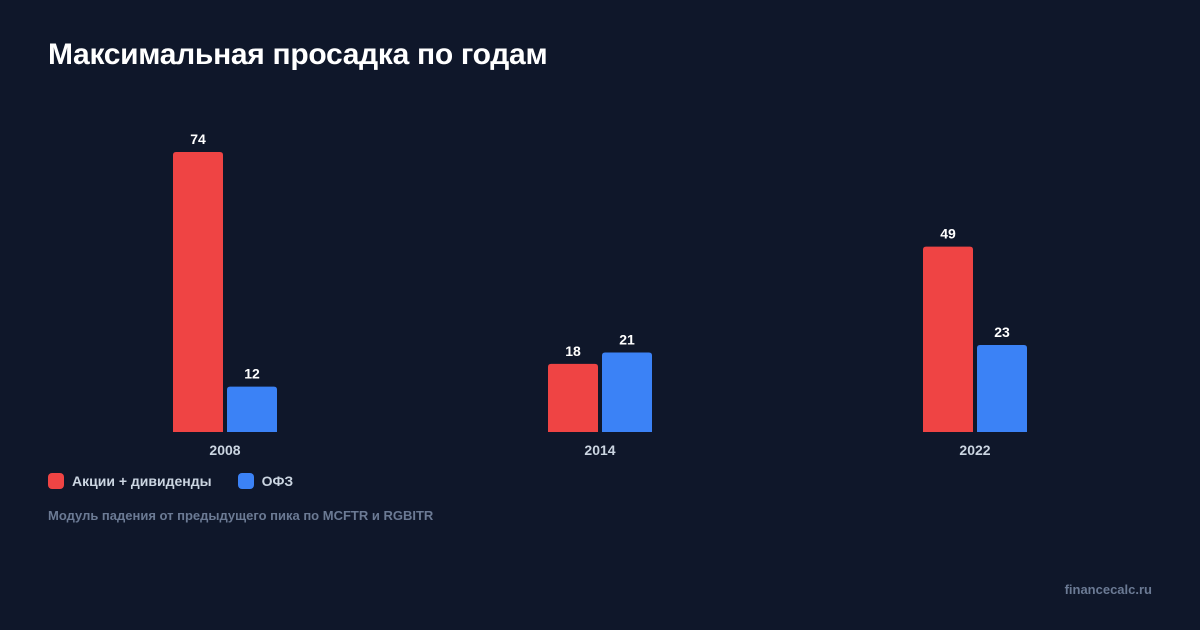  What do you see at coordinates (627, 340) in the screenshot?
I see `value-label-2014-series-1: 21` at bounding box center [627, 340].